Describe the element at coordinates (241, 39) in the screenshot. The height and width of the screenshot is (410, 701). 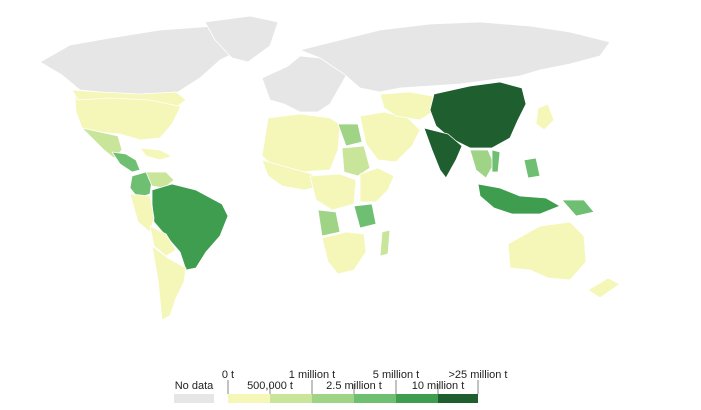
I see `region-greenland` at that location.